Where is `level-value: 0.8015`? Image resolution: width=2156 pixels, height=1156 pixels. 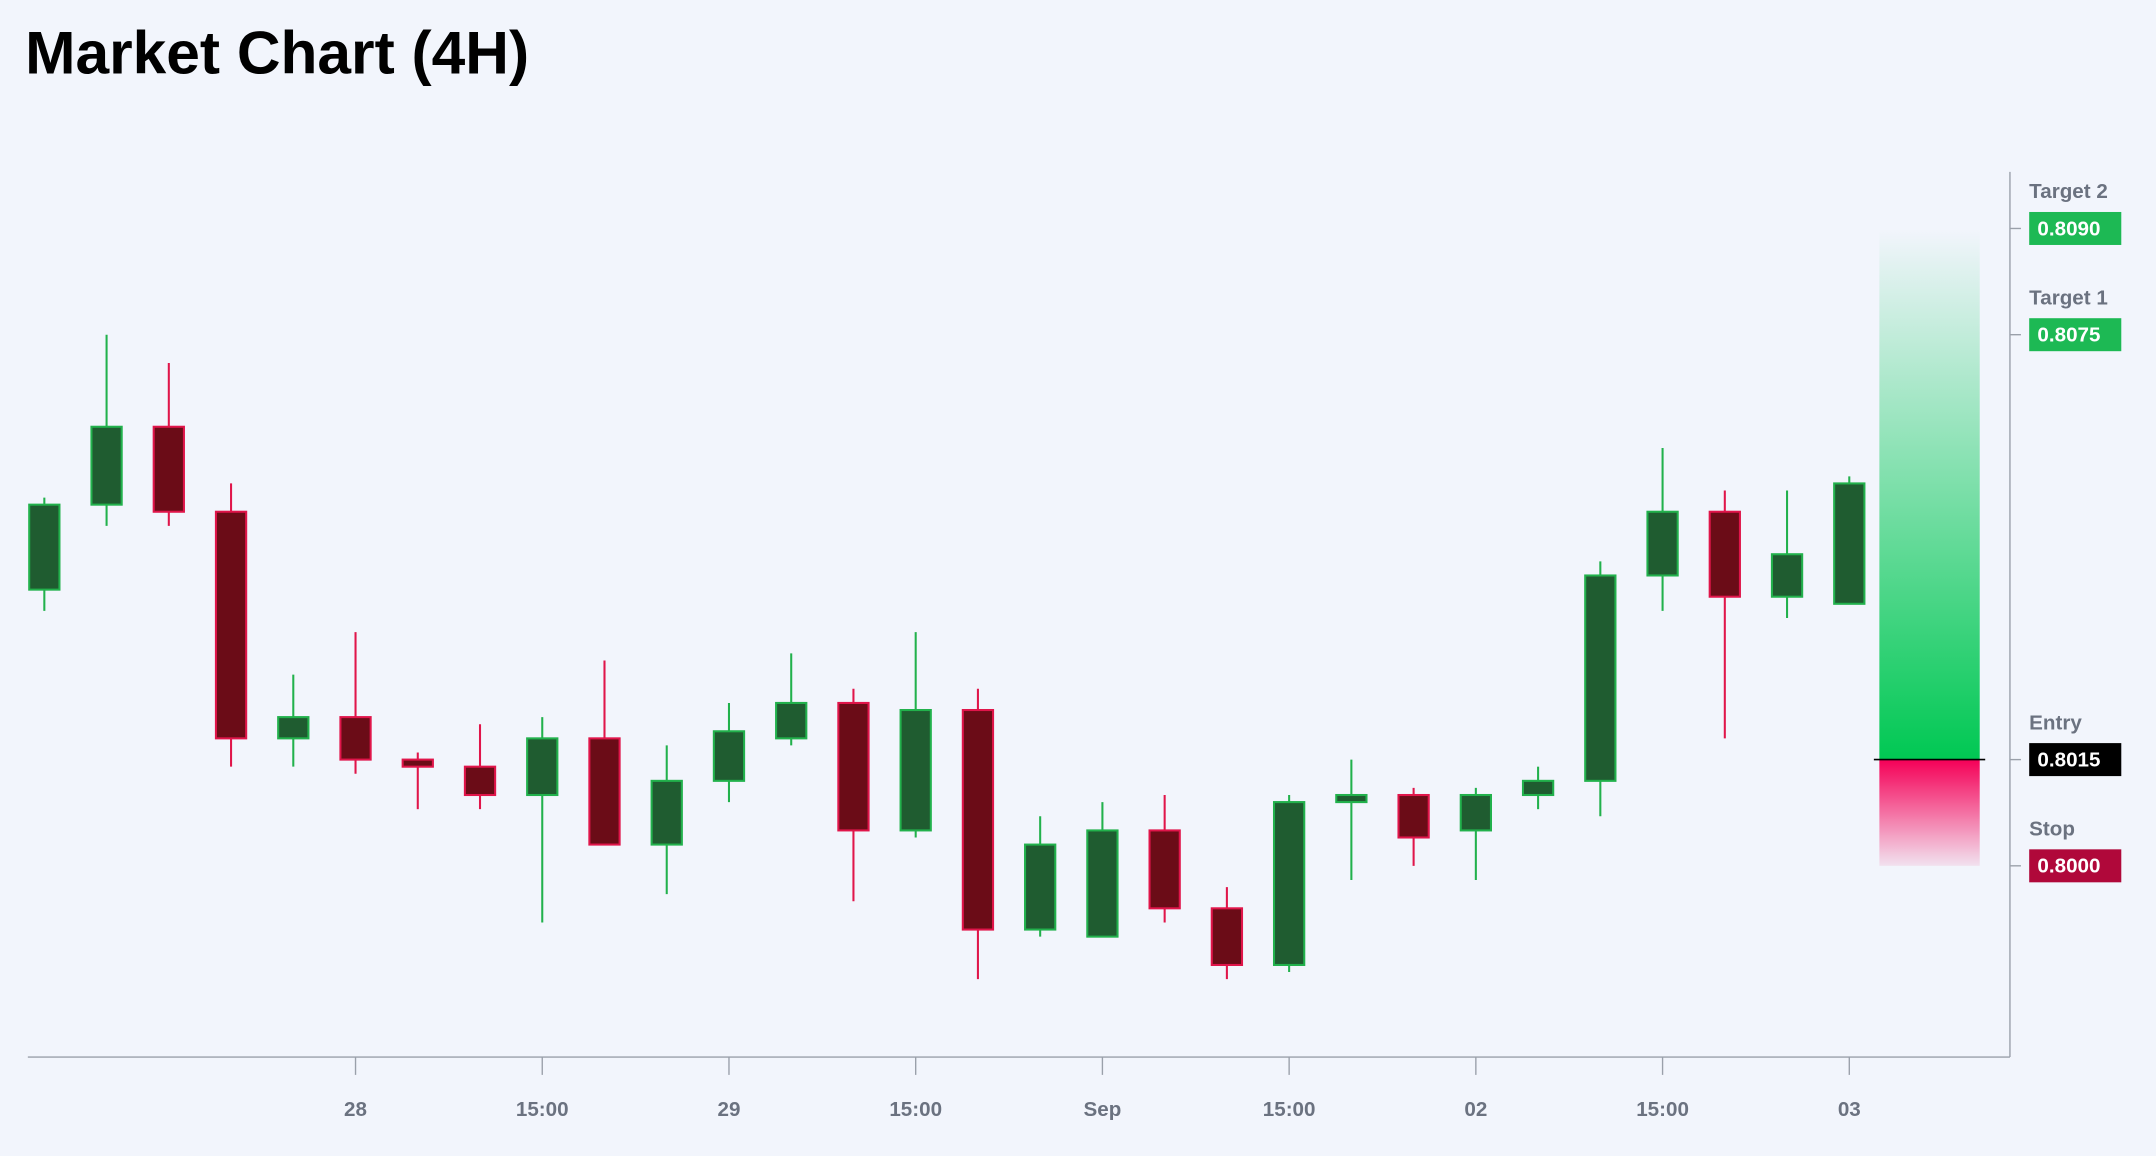 level-value: 0.8015 is located at coordinates (2068, 759).